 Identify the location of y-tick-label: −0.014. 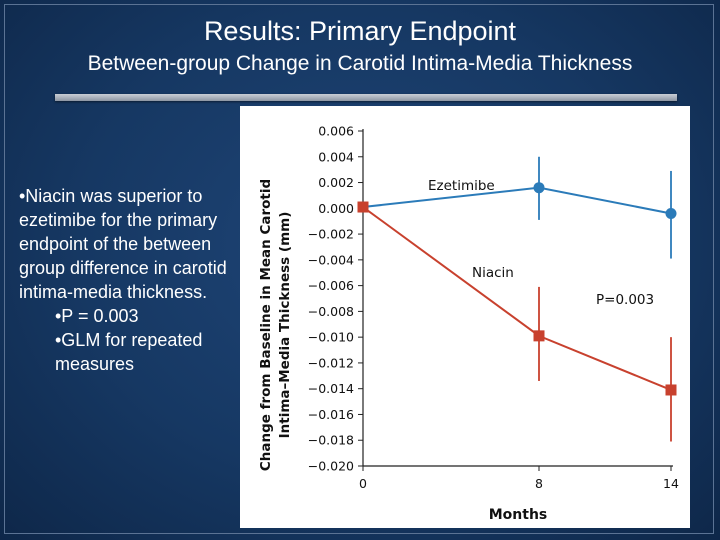
(331, 388).